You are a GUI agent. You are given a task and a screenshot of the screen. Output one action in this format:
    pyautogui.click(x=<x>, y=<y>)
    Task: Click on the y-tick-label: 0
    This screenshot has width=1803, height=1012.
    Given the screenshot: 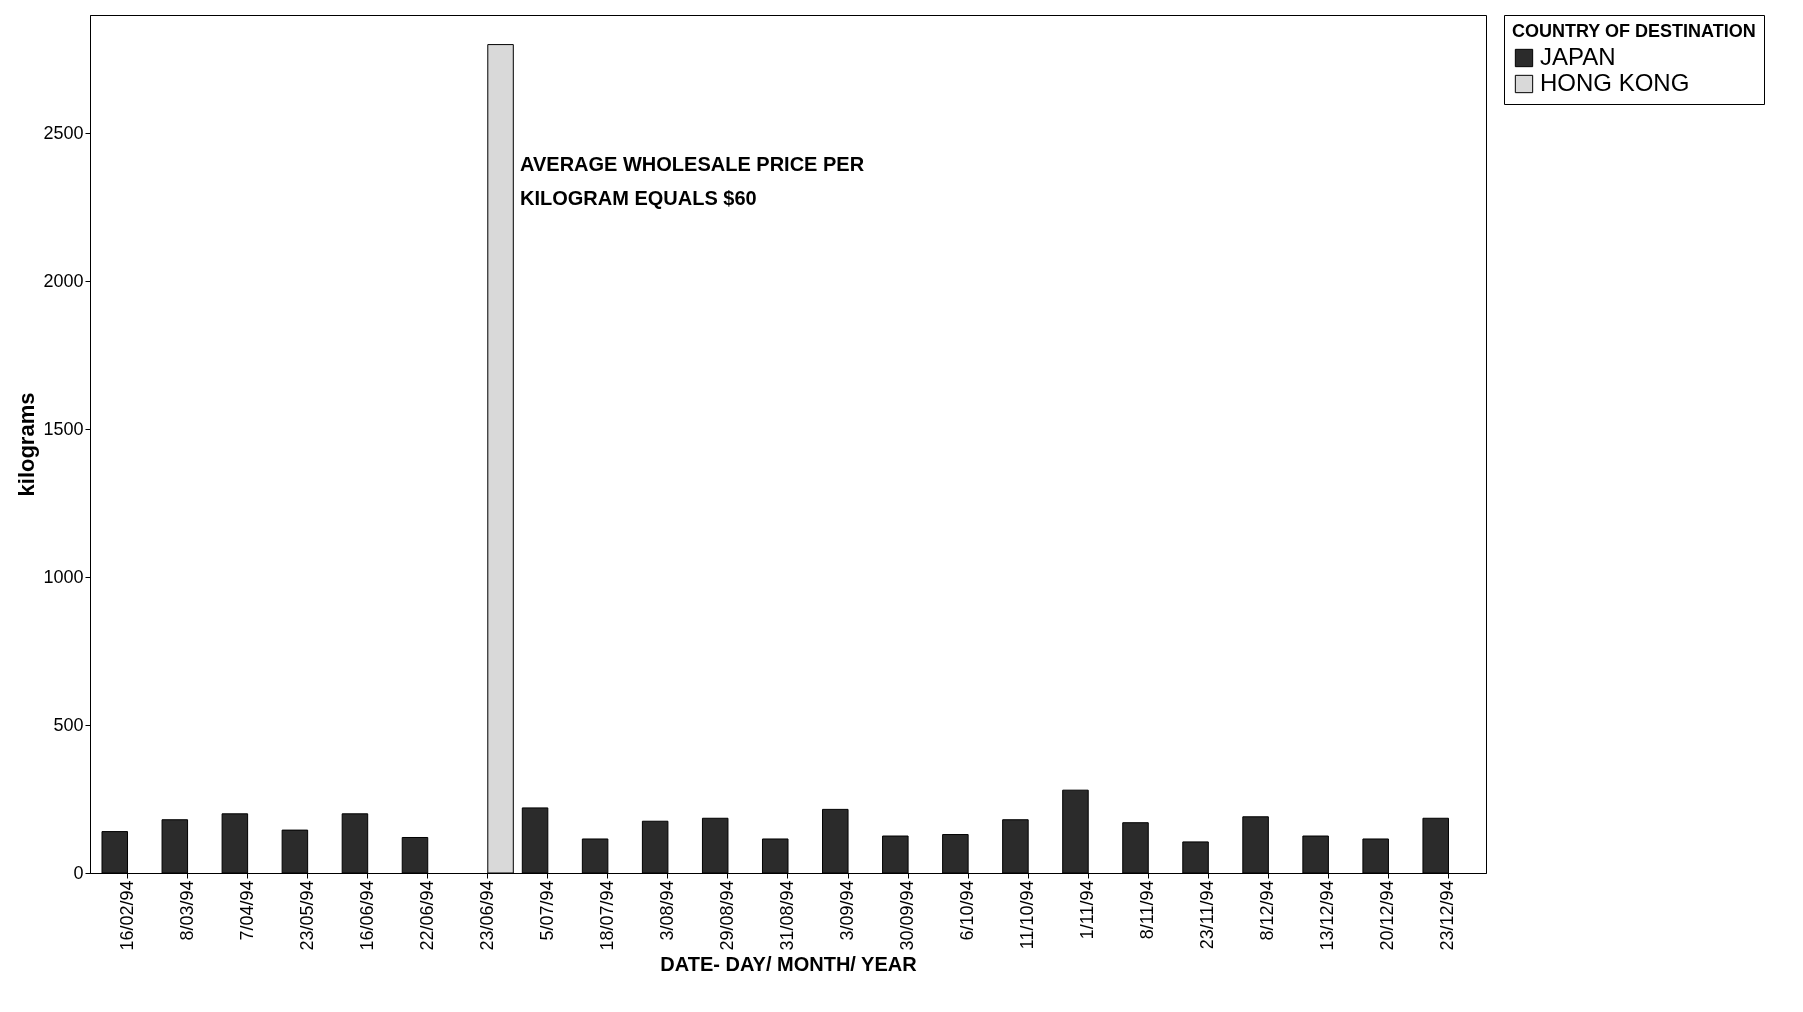 What is the action you would take?
    pyautogui.click(x=78, y=872)
    